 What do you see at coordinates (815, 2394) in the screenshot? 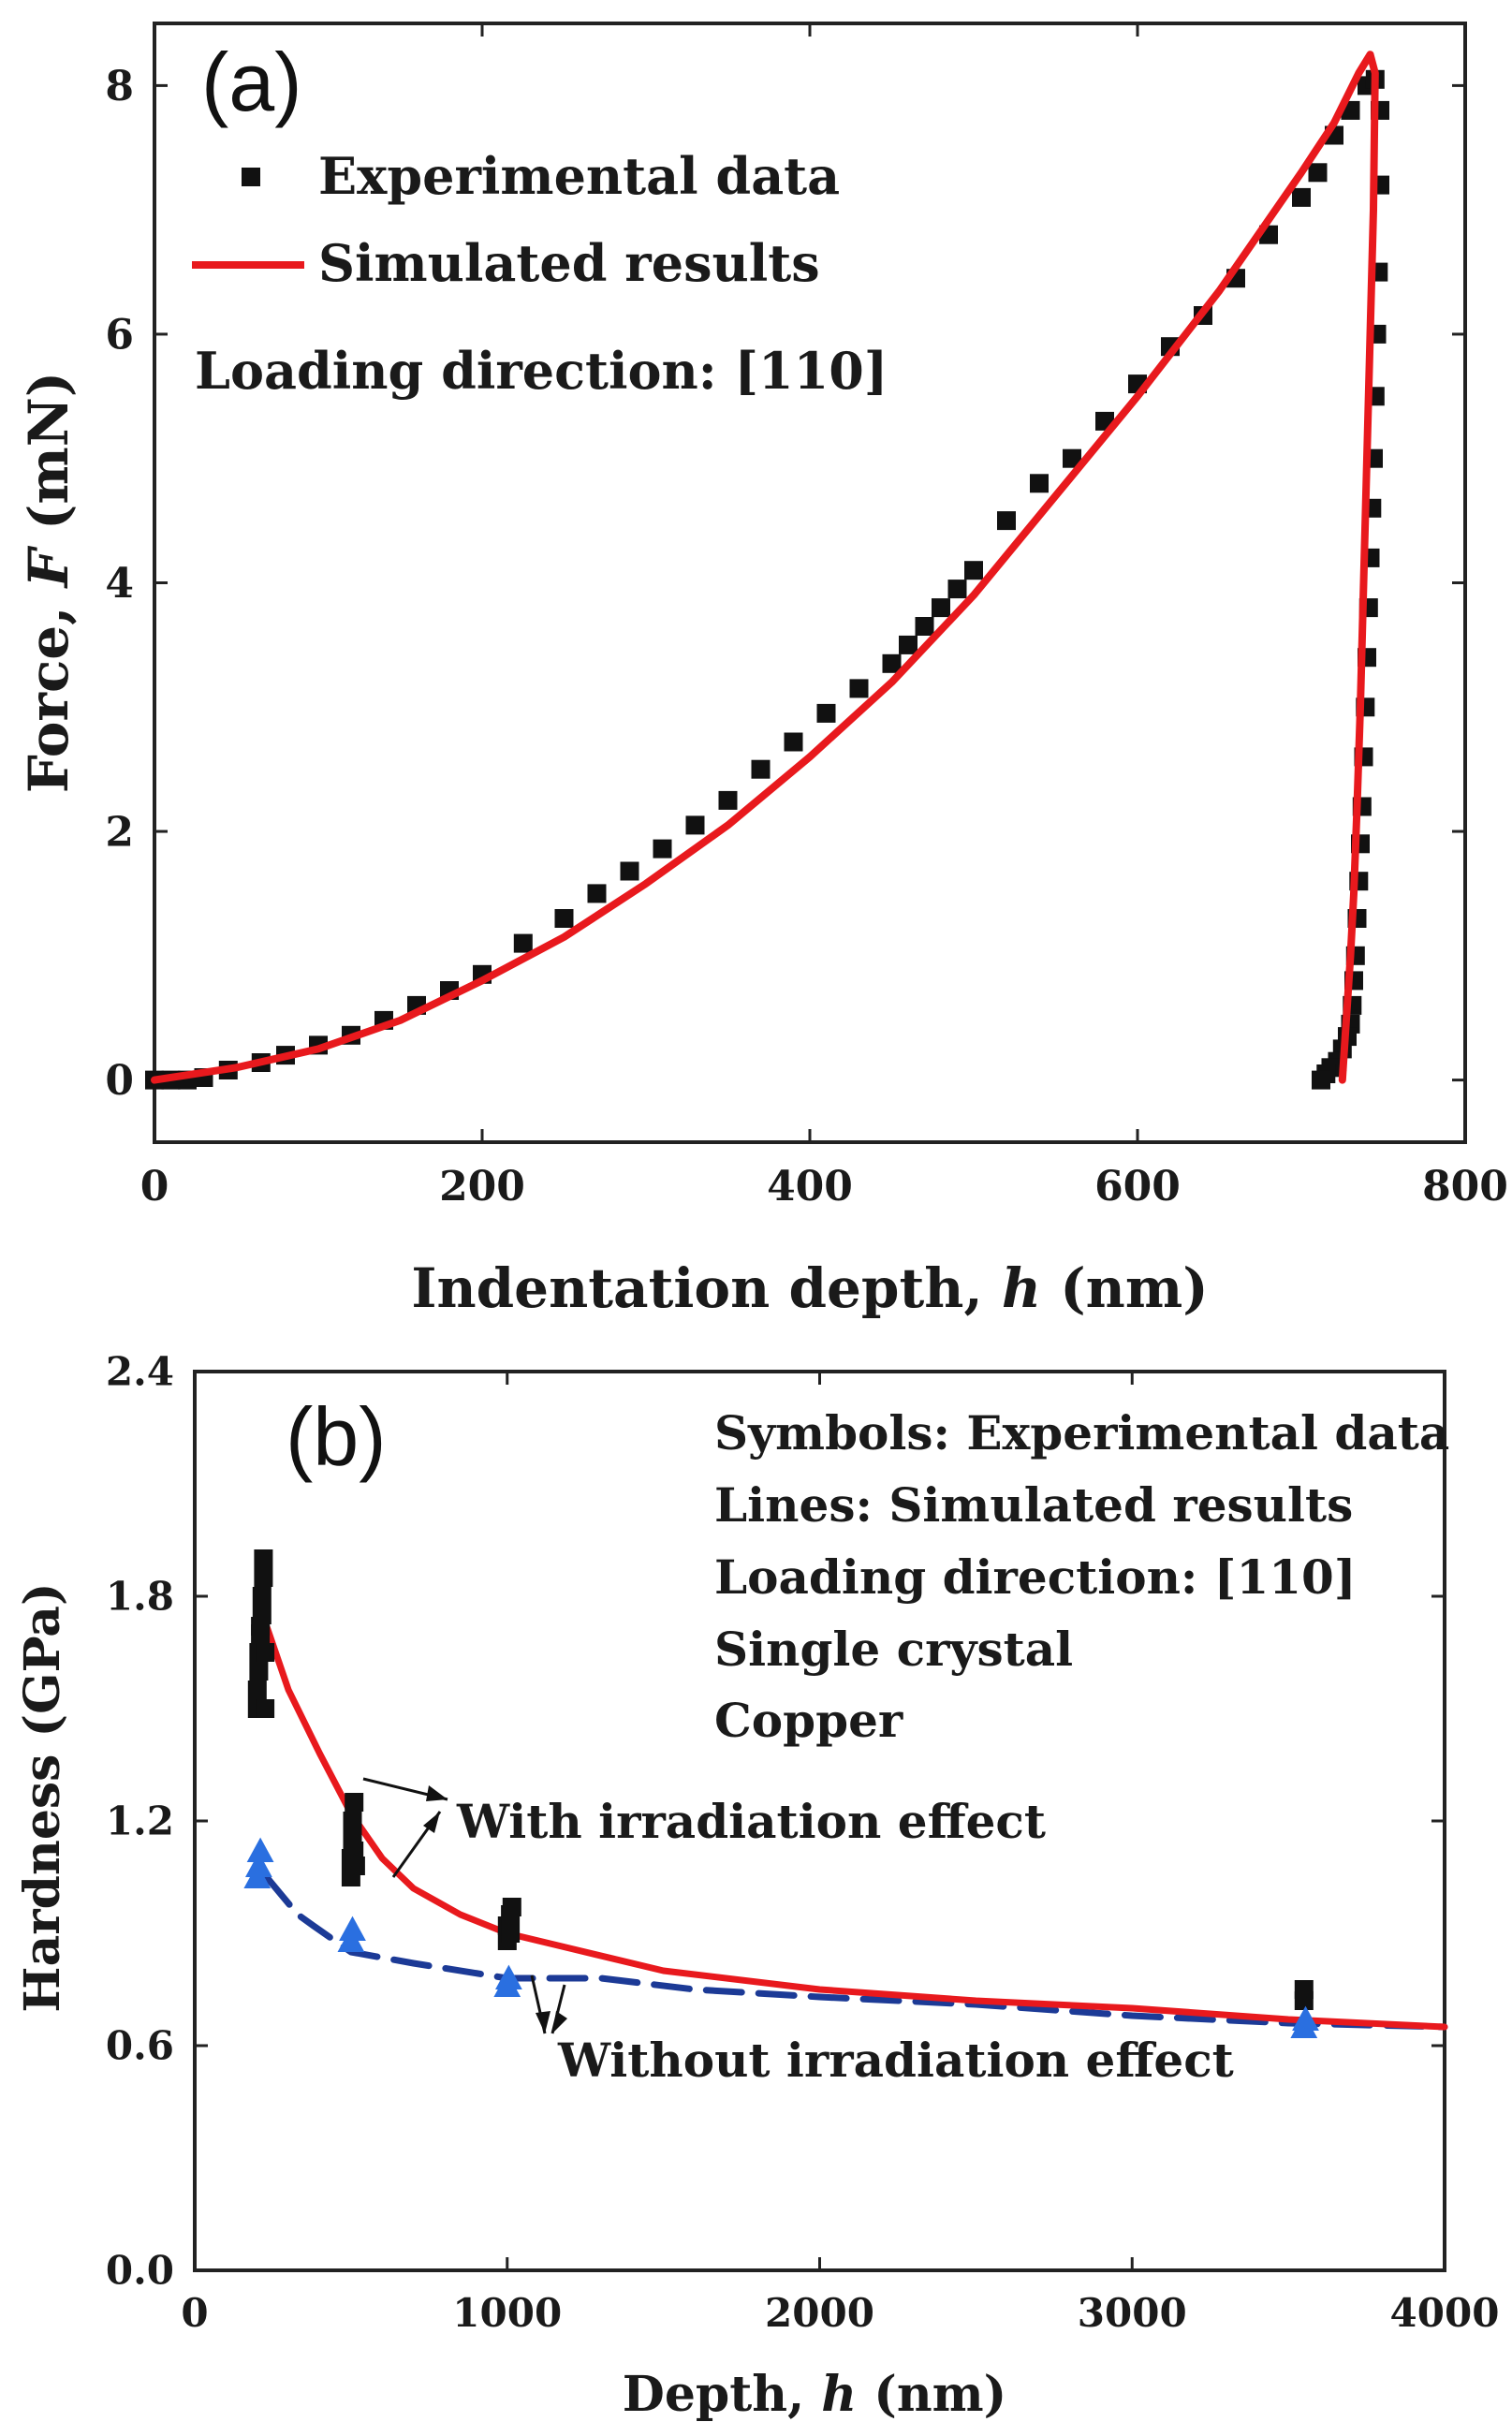
I see `panel-b-x-axis-title: Depth, h (nm)` at bounding box center [815, 2394].